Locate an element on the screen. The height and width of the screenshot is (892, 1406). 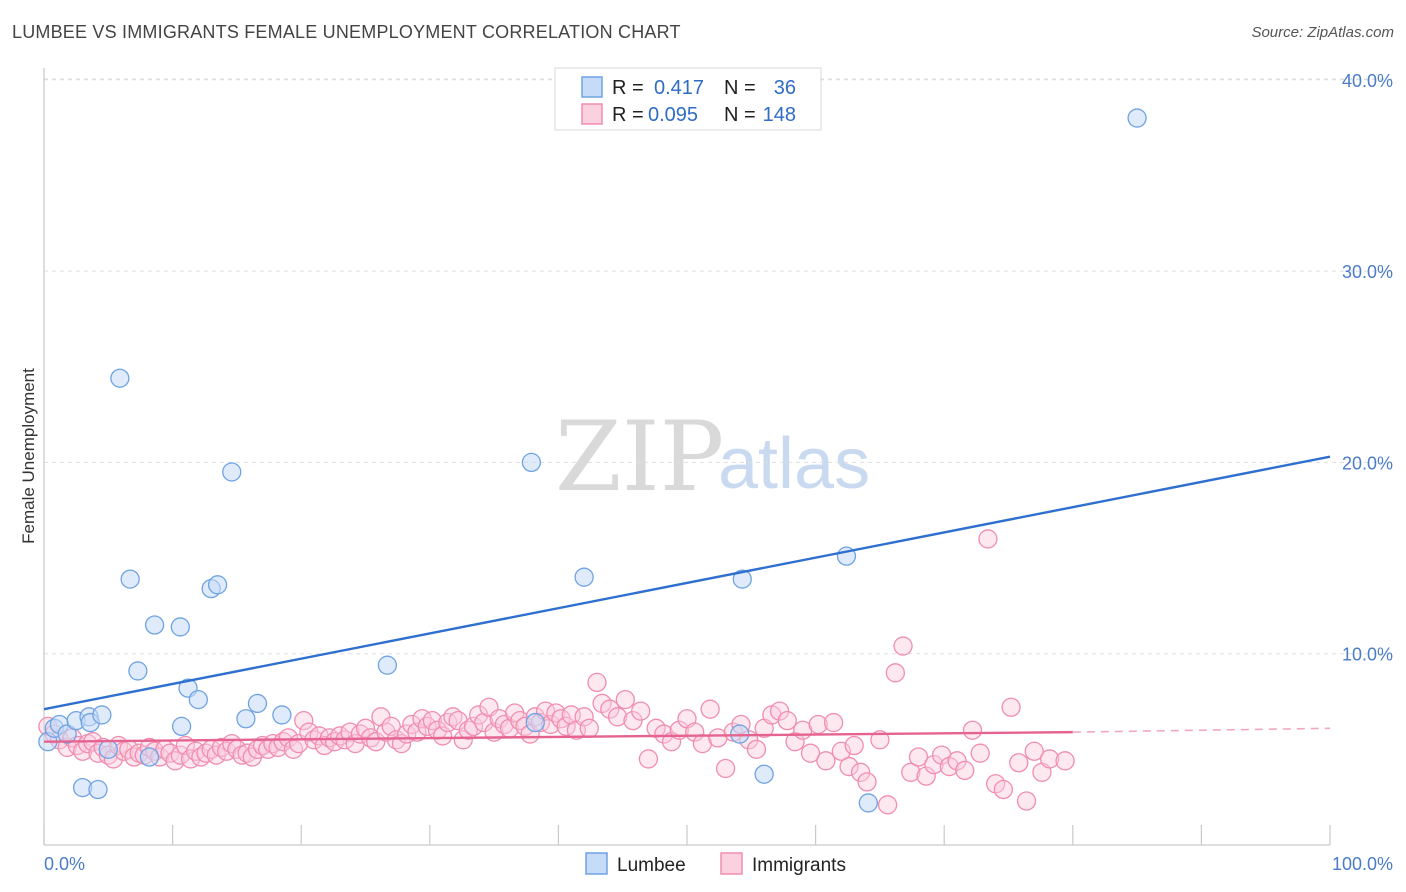
legend-swatch-immigrants is located at coordinates (592, 114).